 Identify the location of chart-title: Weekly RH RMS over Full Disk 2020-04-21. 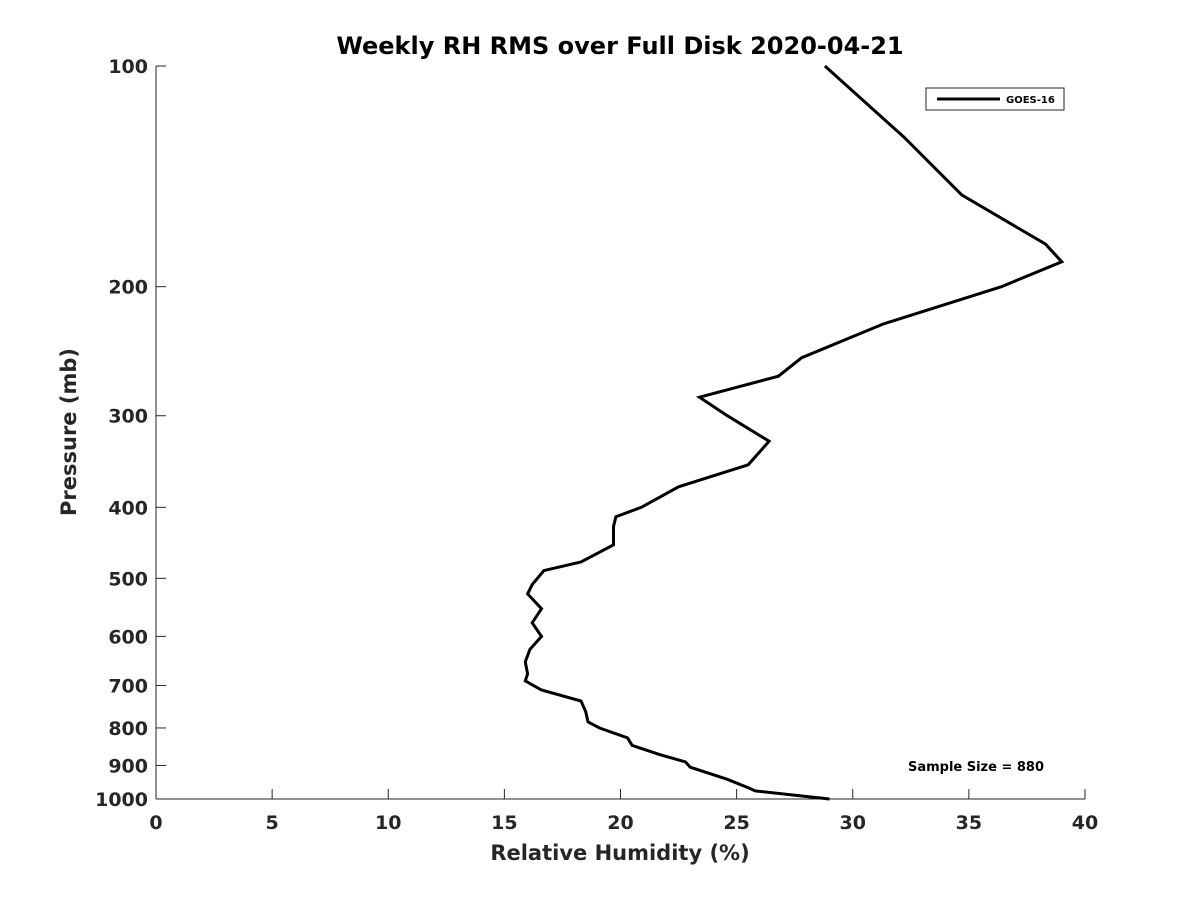
(619, 46).